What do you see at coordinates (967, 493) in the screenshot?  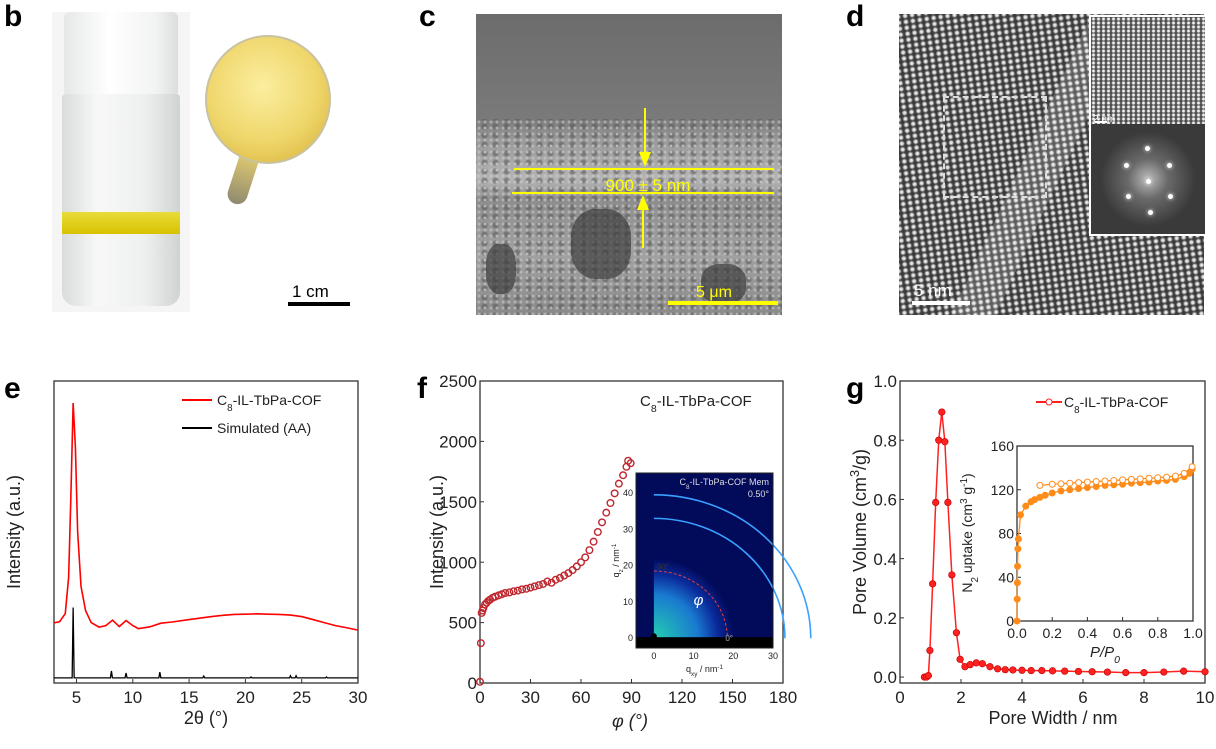 I see `label-part: g` at bounding box center [967, 493].